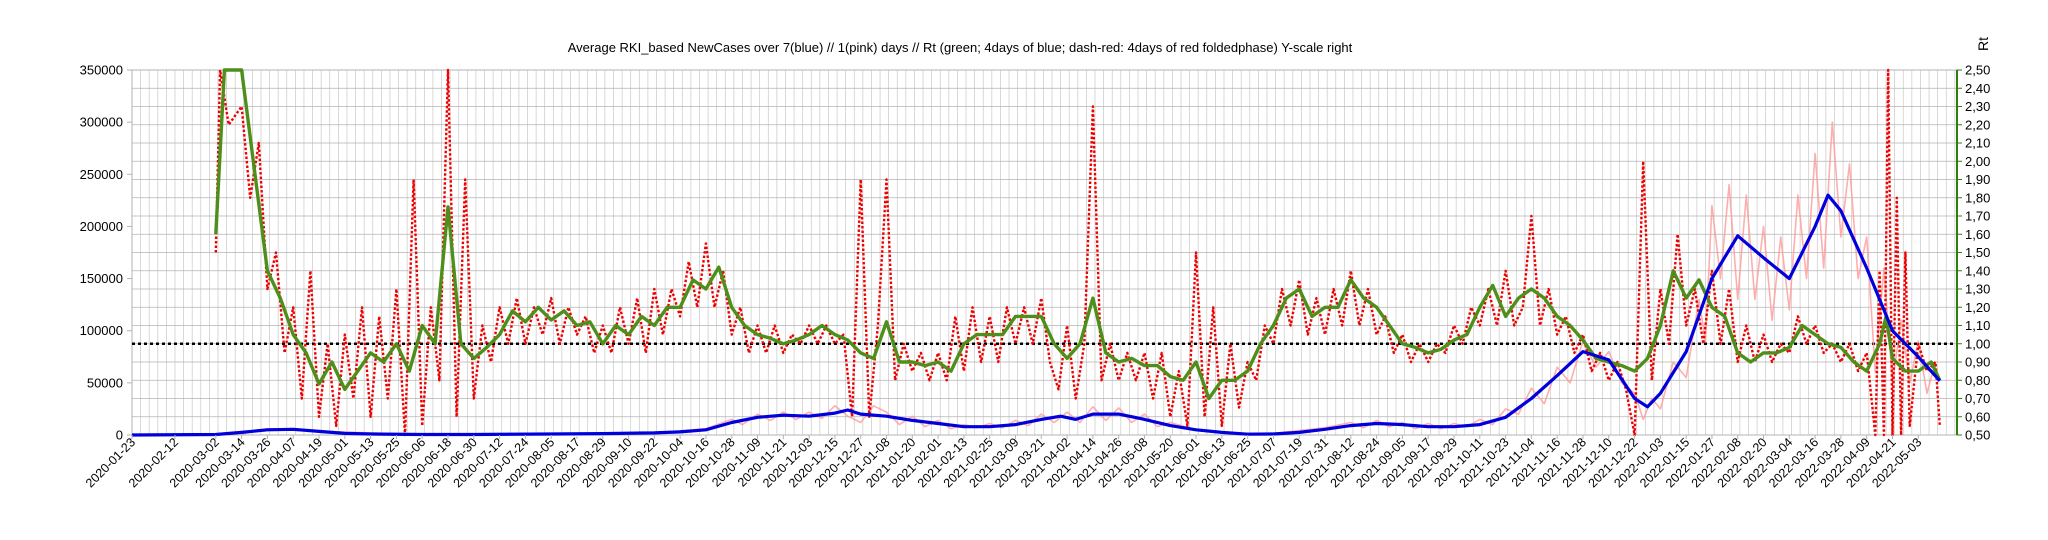  What do you see at coordinates (1977, 343) in the screenshot?
I see `right-tick-label: 1,00` at bounding box center [1977, 343].